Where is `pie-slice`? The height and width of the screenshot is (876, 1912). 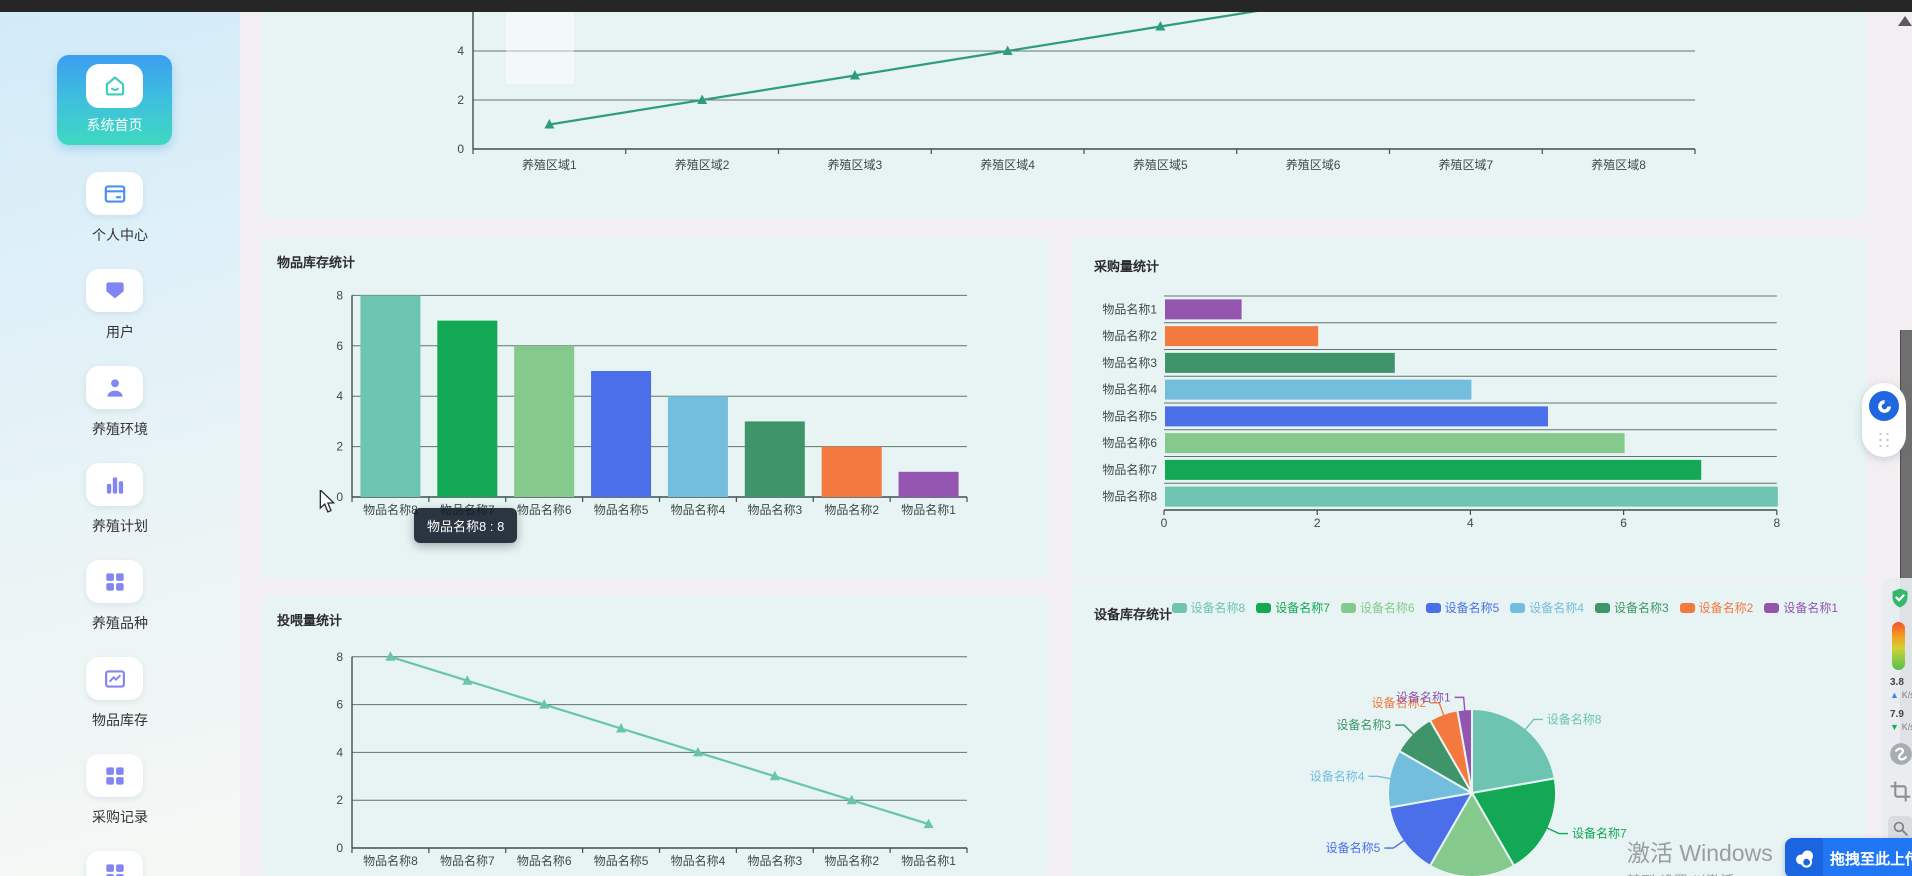 pie-slice is located at coordinates (1472, 833).